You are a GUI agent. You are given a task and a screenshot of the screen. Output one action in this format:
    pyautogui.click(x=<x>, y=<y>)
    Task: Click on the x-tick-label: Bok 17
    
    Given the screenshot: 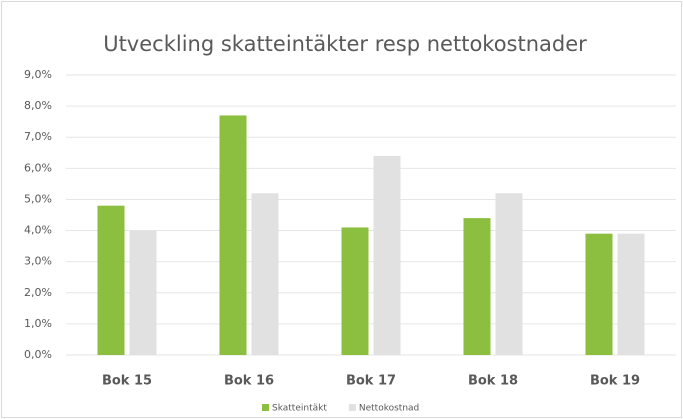 What is the action you would take?
    pyautogui.click(x=371, y=381)
    